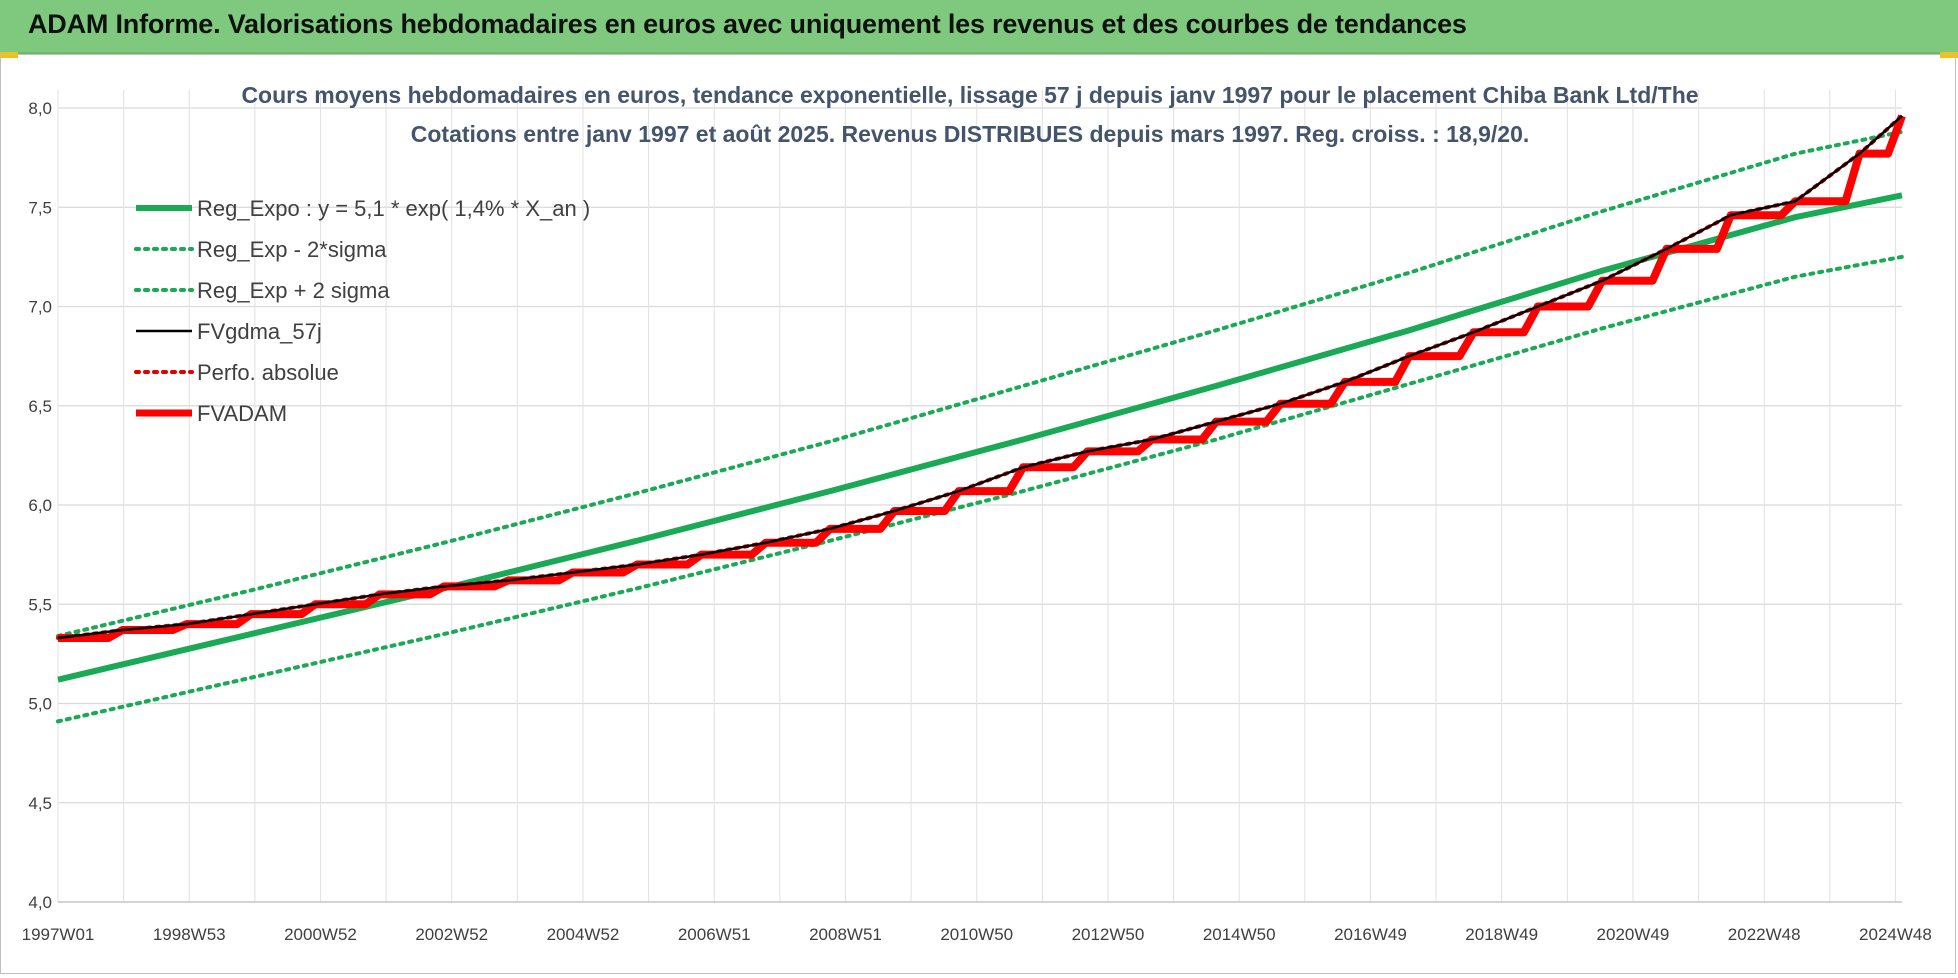  Describe the element at coordinates (268, 372) in the screenshot. I see `legend-label-4: Perfo. absolue` at that location.